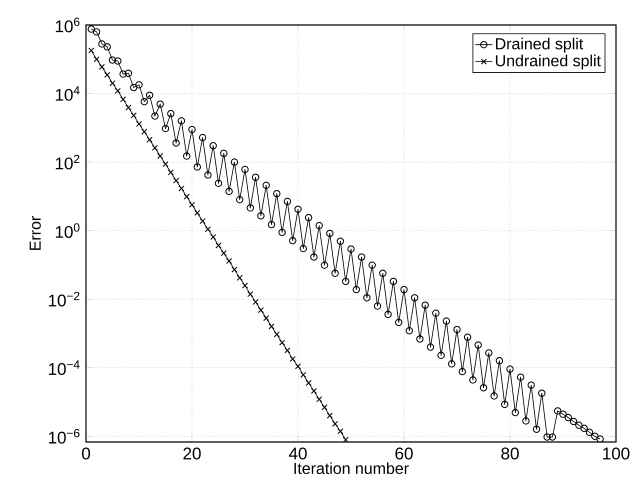 The height and width of the screenshot is (498, 634). What do you see at coordinates (297, 454) in the screenshot?
I see `x-tick-label: 40` at bounding box center [297, 454].